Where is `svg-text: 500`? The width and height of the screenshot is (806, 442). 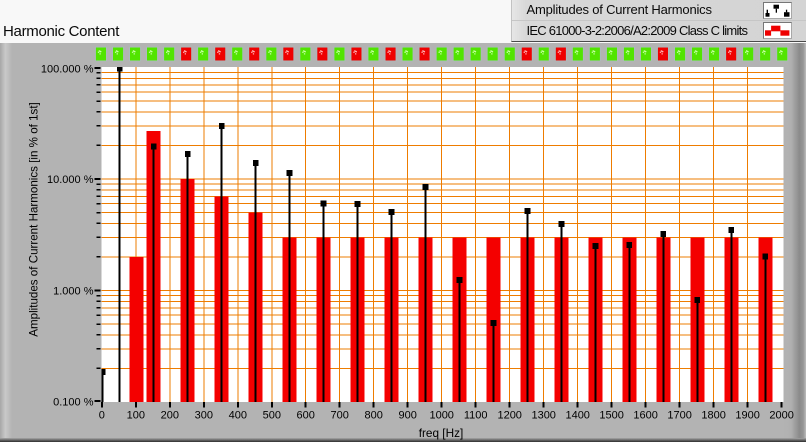 svg-text: 500 is located at coordinates (272, 416).